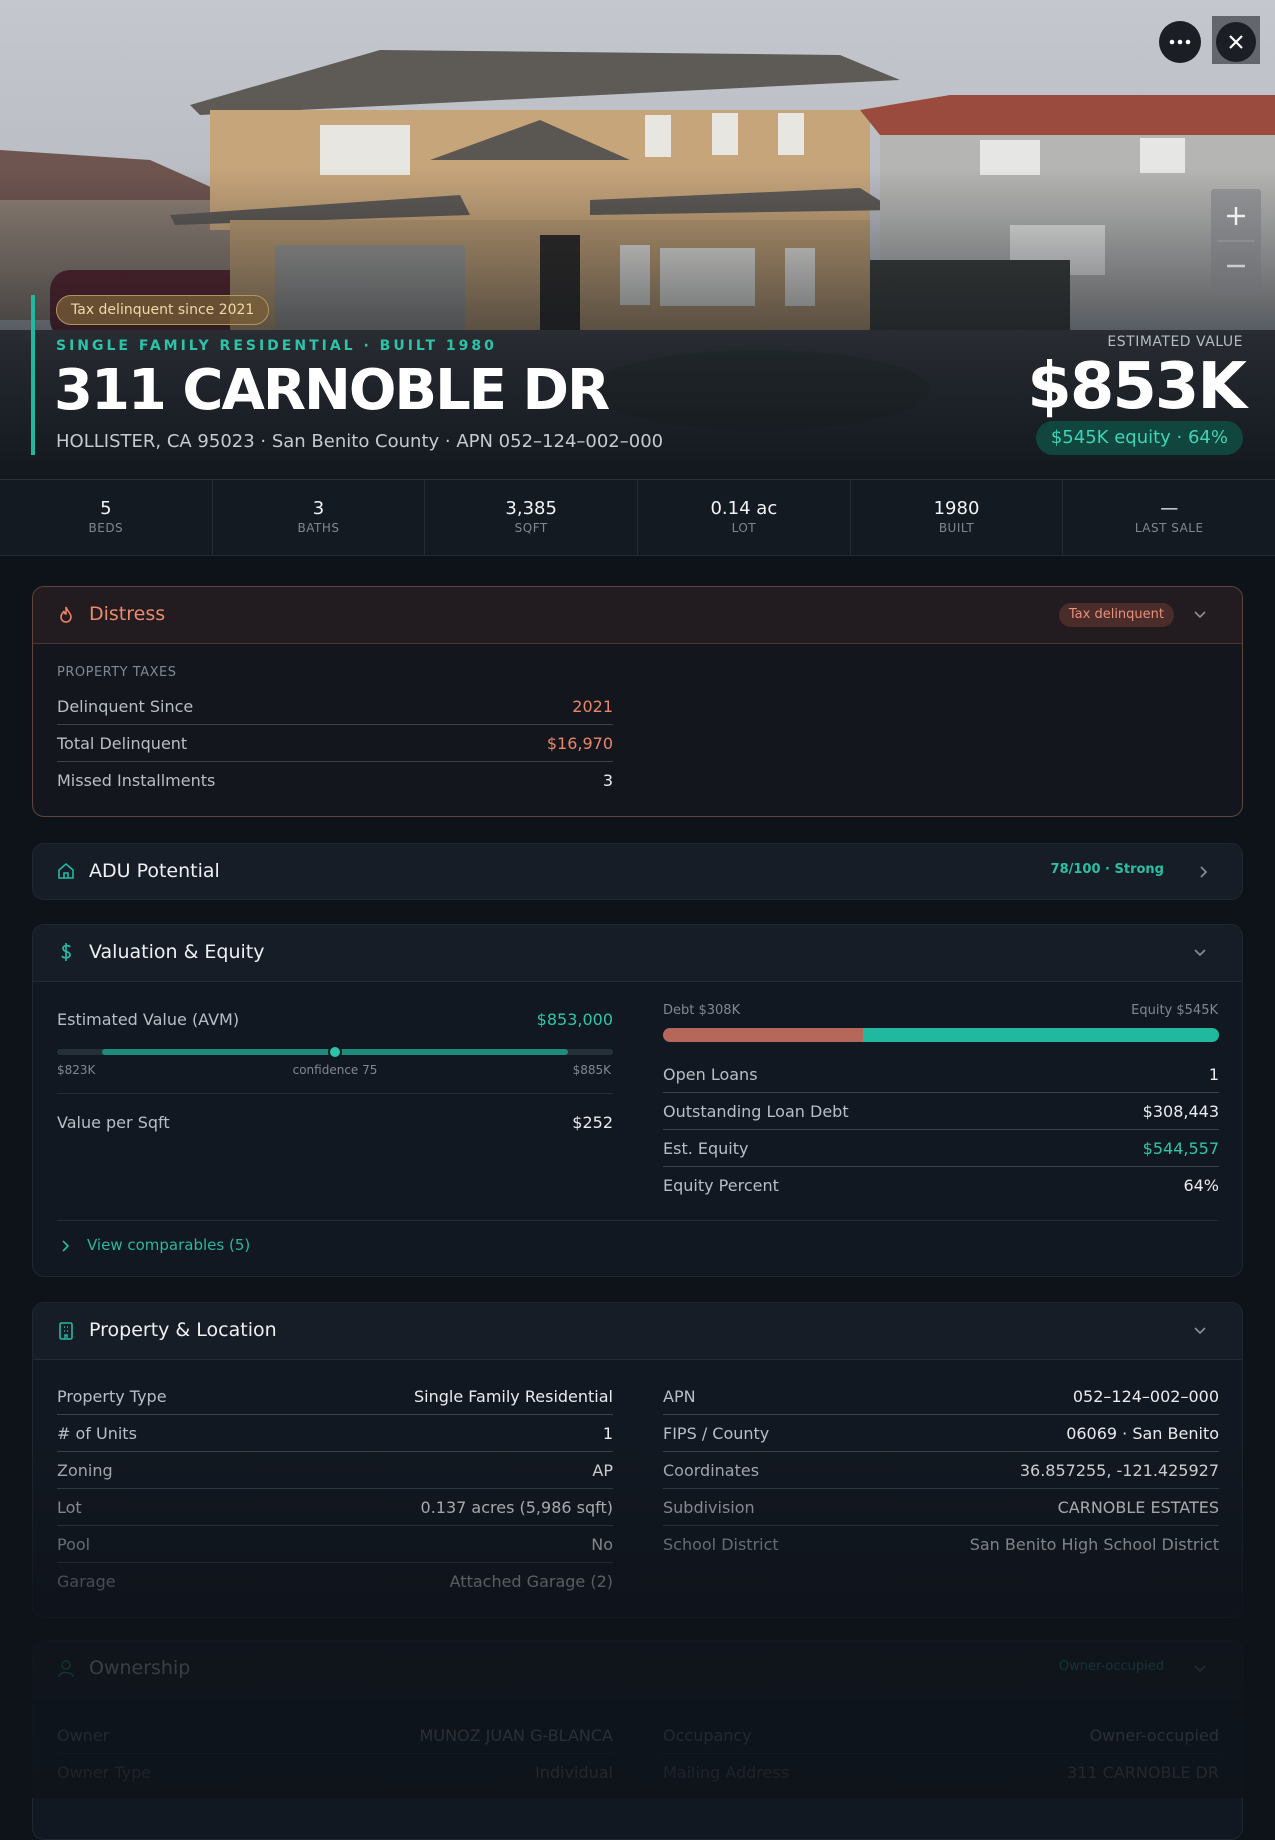 The image size is (1275, 1840). I want to click on row-value: No, so click(602, 1544).